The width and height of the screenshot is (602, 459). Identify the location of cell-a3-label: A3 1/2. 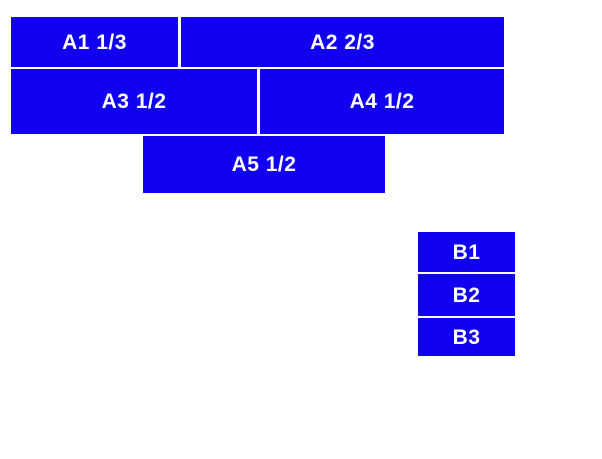
(134, 101).